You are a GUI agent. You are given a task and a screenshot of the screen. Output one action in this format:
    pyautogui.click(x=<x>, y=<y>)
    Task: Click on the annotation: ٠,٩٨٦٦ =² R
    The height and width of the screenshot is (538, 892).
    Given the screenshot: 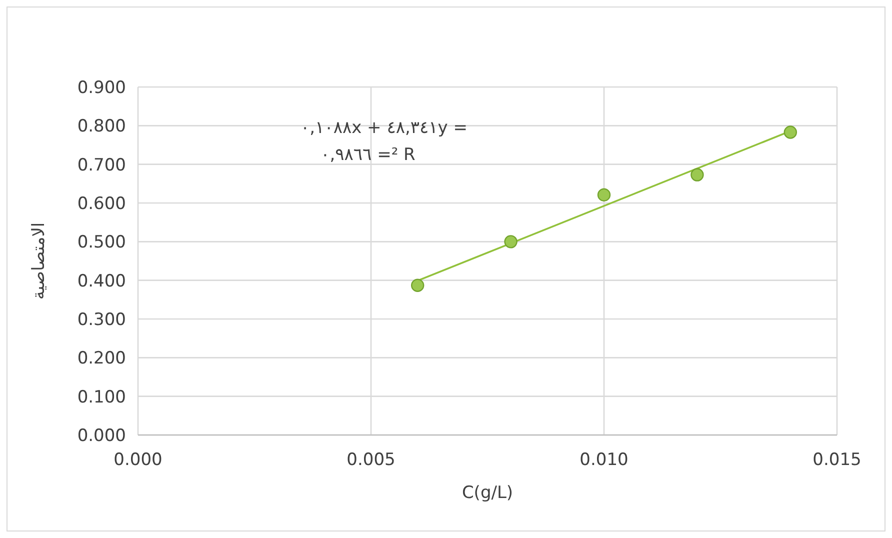 What is the action you would take?
    pyautogui.click(x=368, y=155)
    